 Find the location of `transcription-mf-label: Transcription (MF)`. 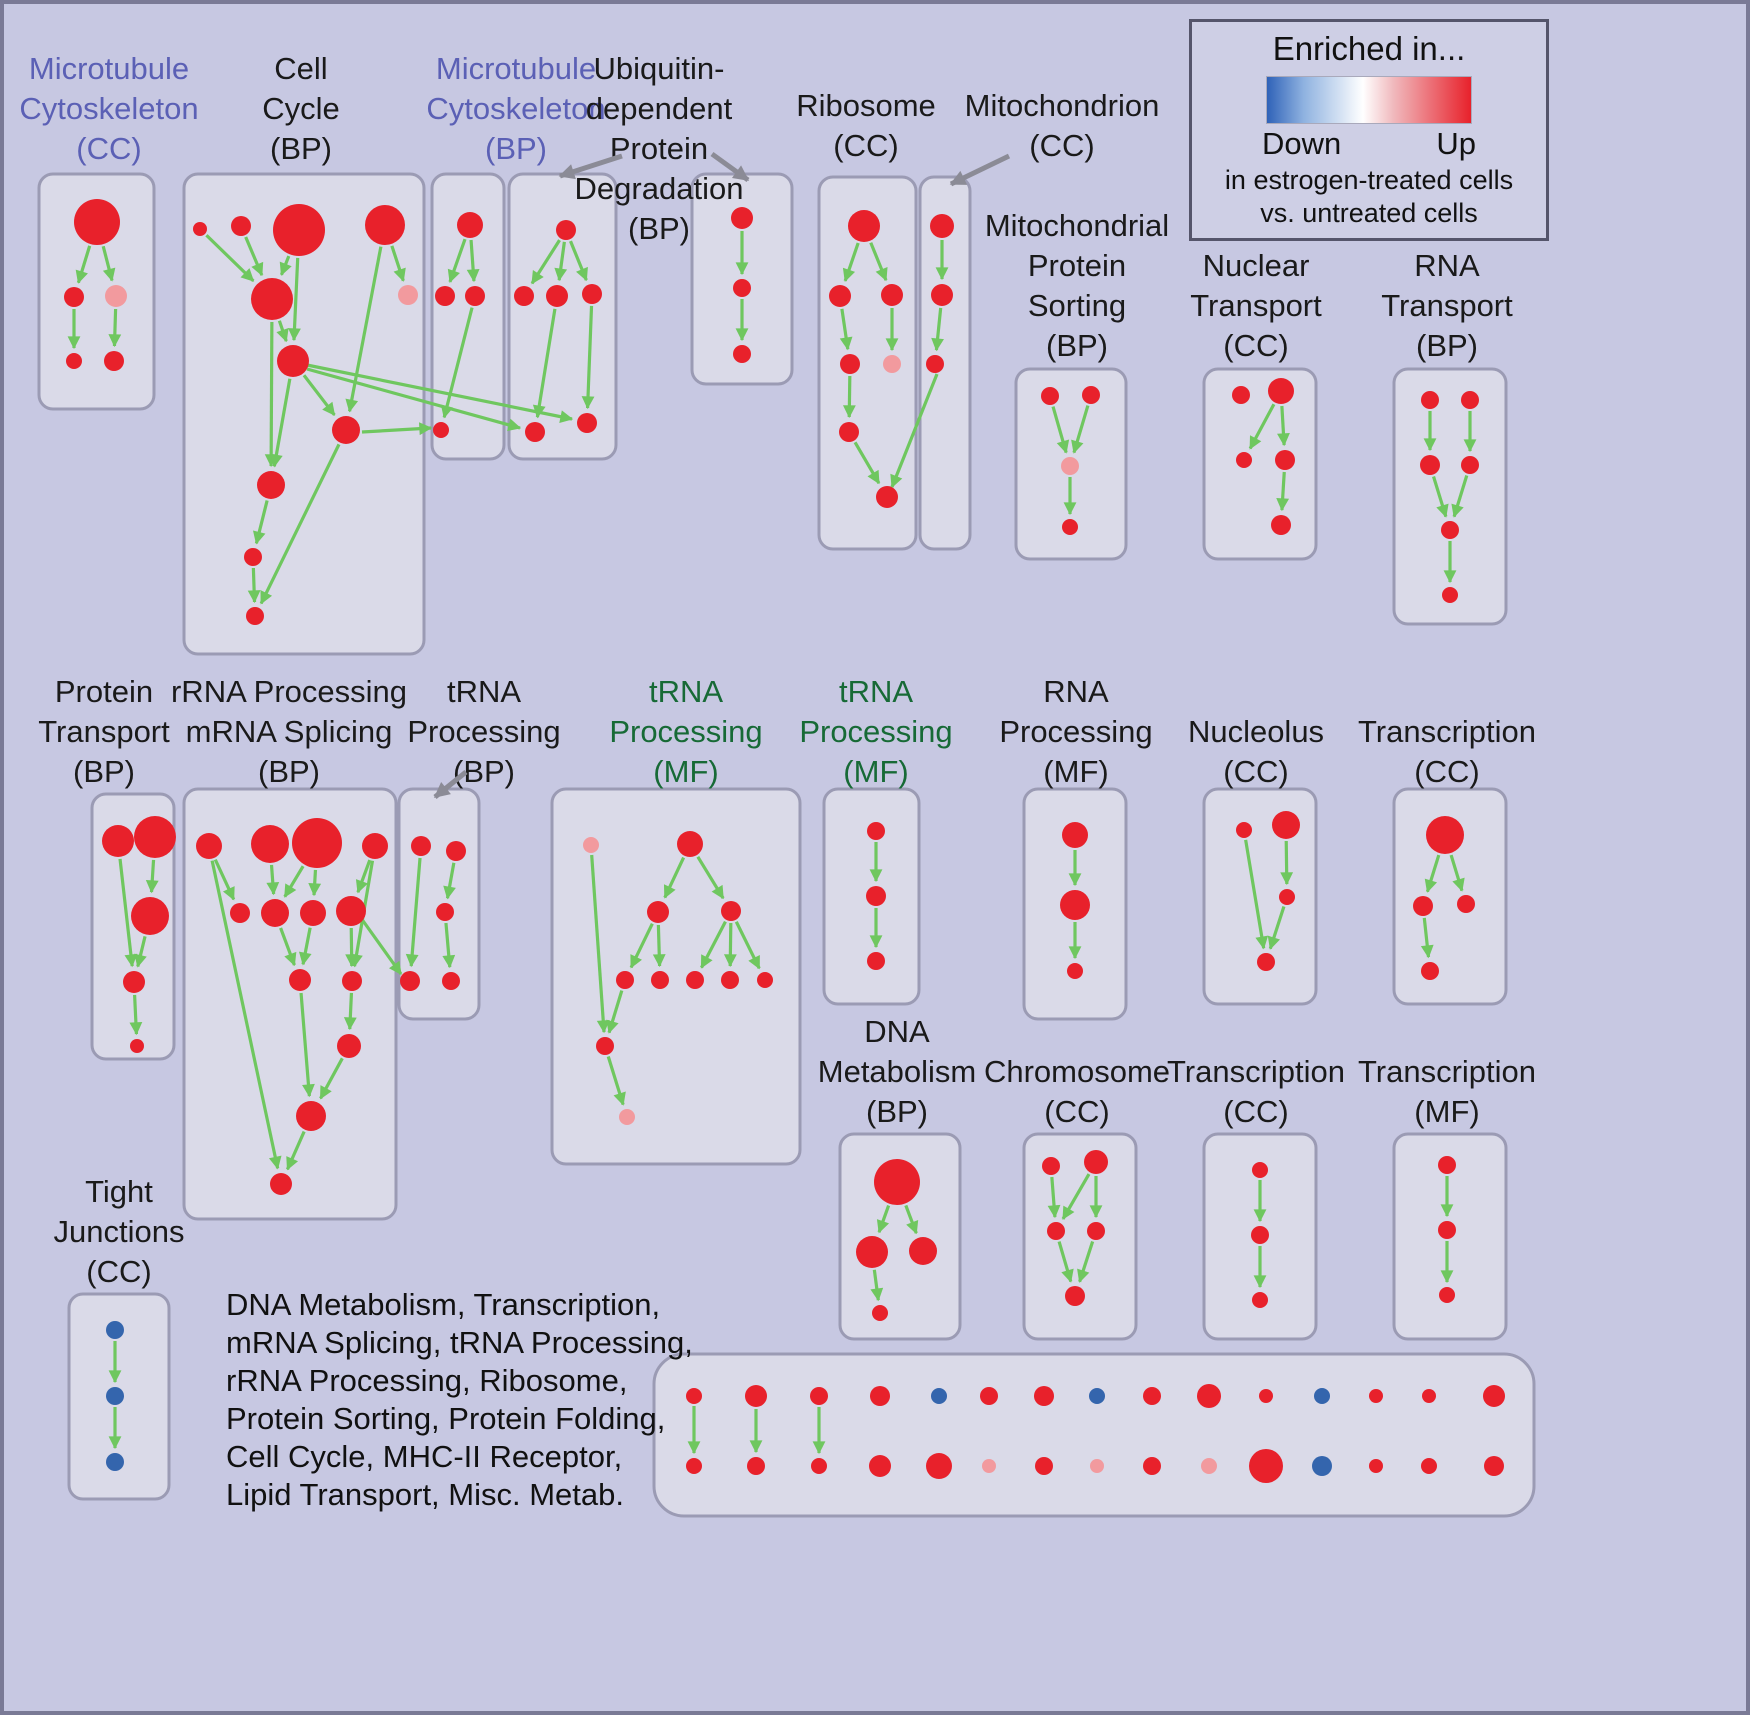

transcription-mf-label: Transcription (MF) is located at coordinates (1447, 1091).